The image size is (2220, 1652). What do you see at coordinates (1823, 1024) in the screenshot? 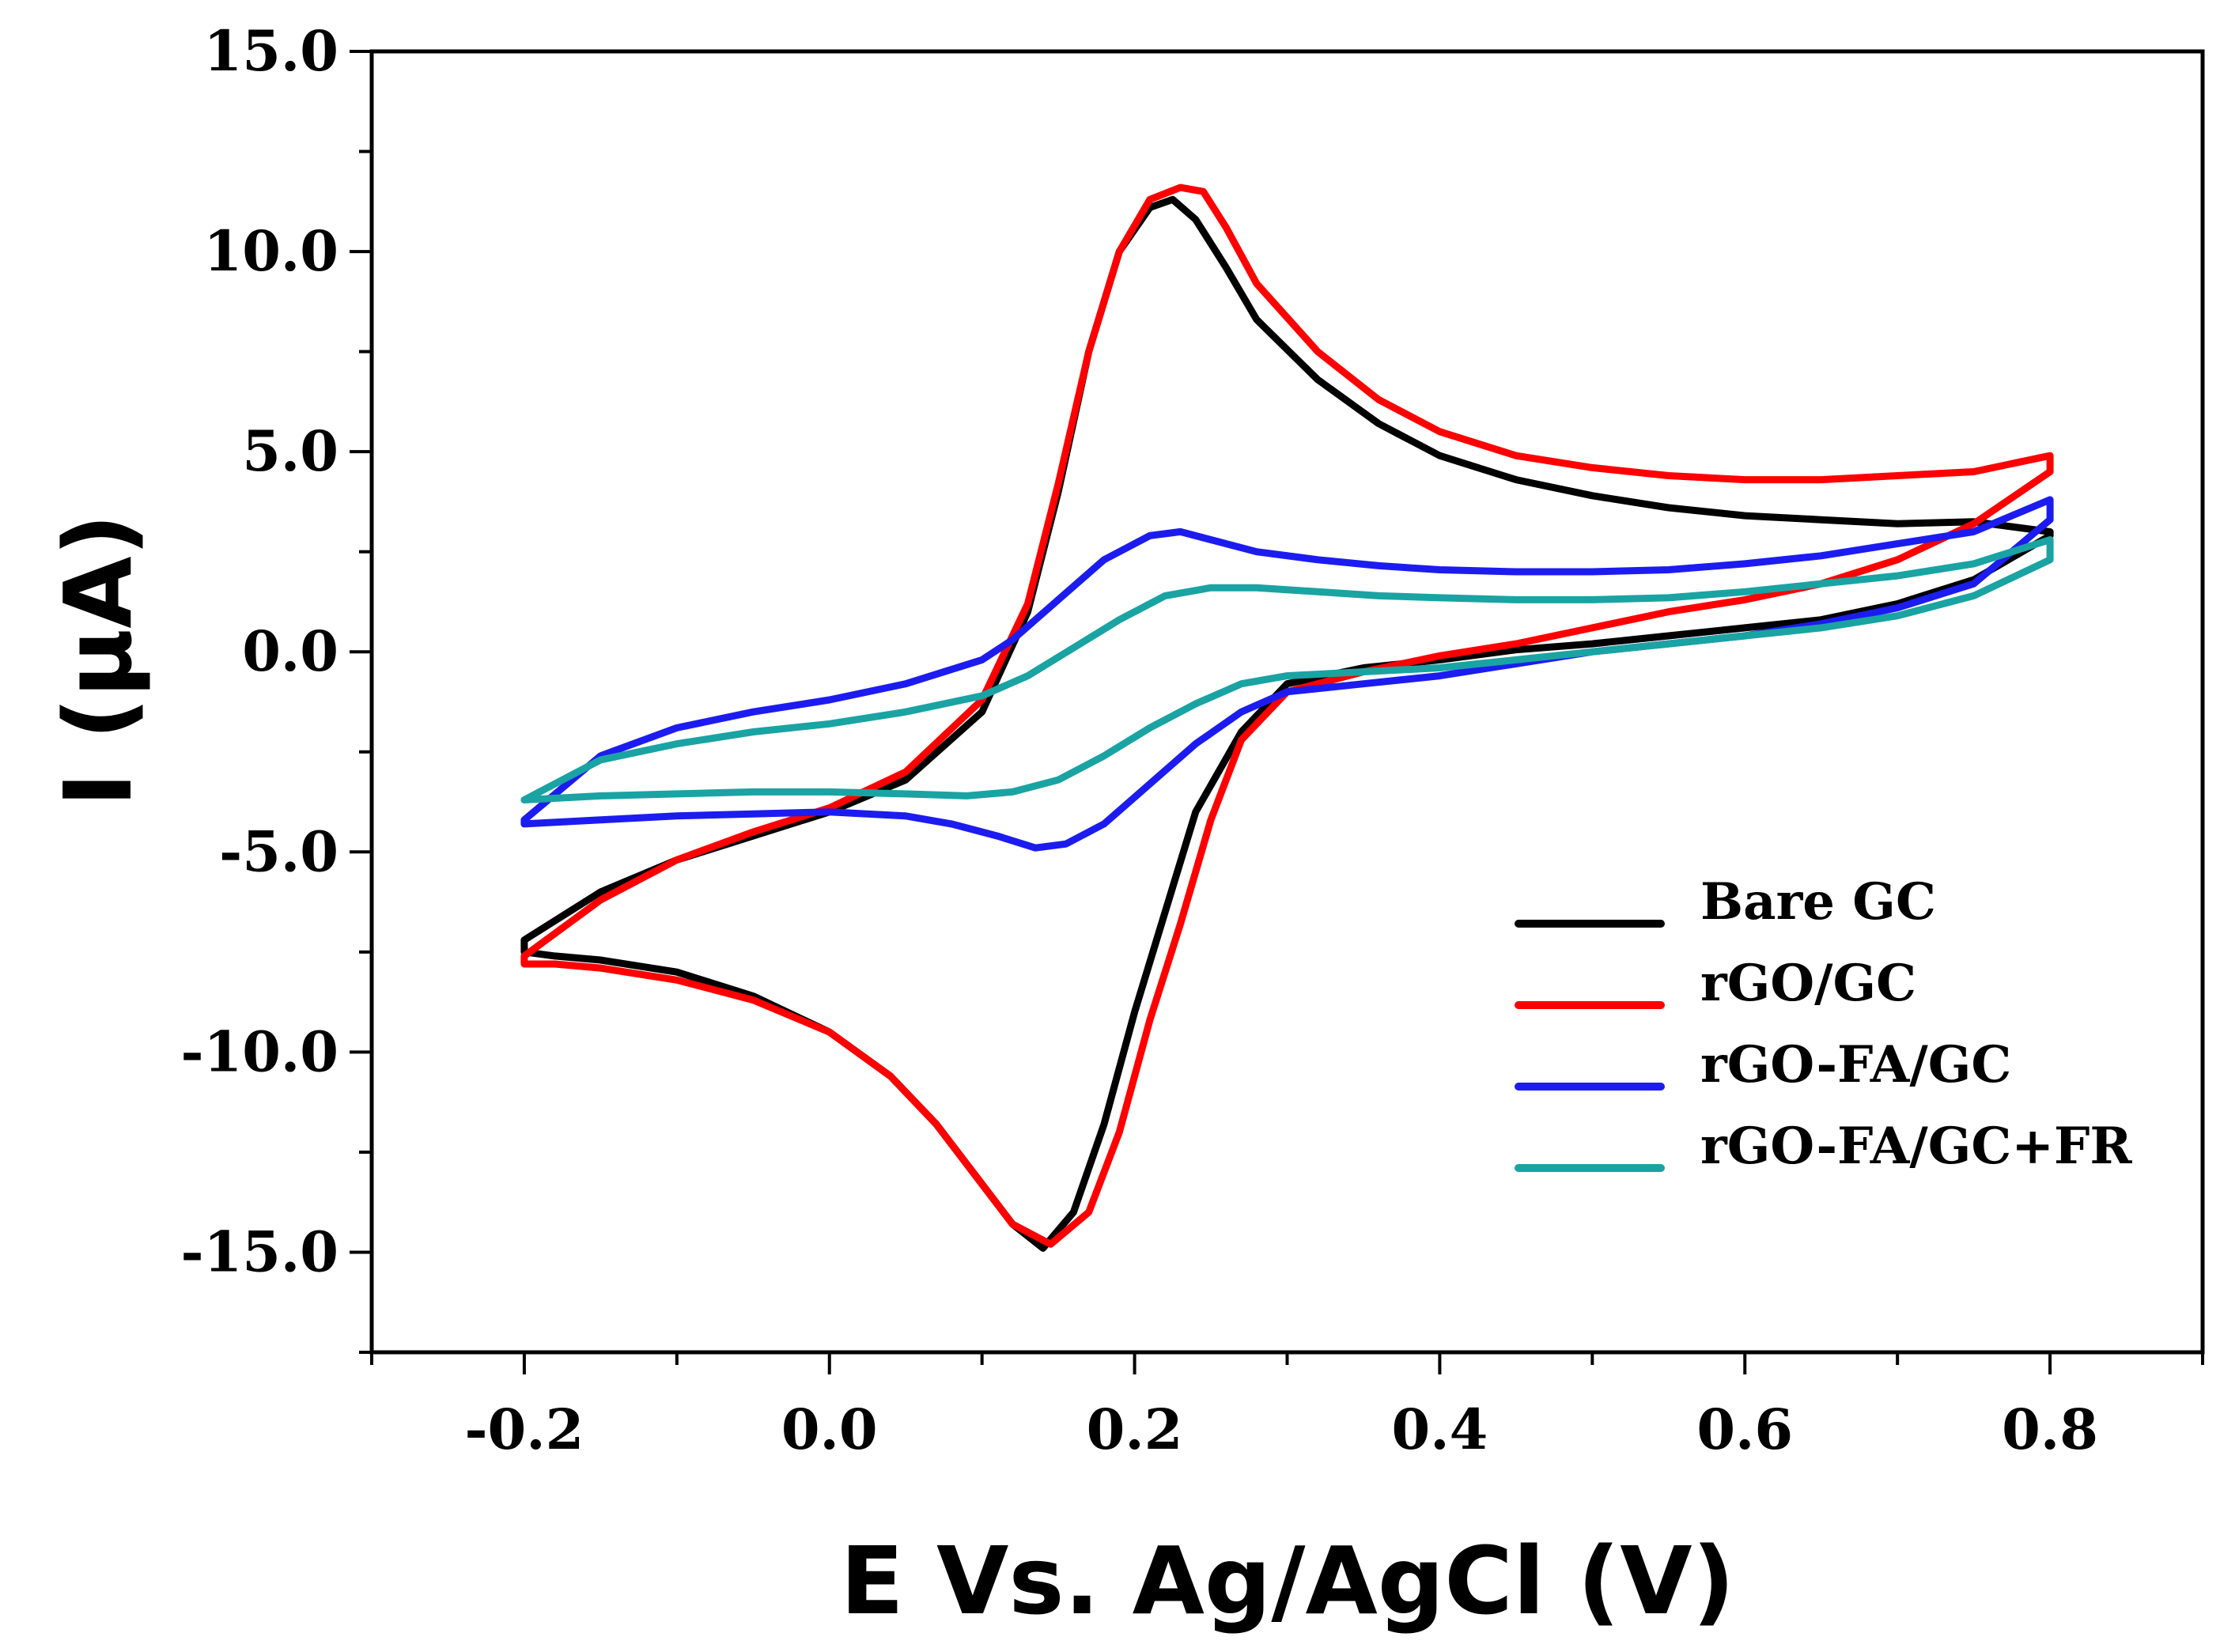
I see `legend: Bare GC rGO/GC rGO-FA/GC rGO-FA/GC+FR` at bounding box center [1823, 1024].